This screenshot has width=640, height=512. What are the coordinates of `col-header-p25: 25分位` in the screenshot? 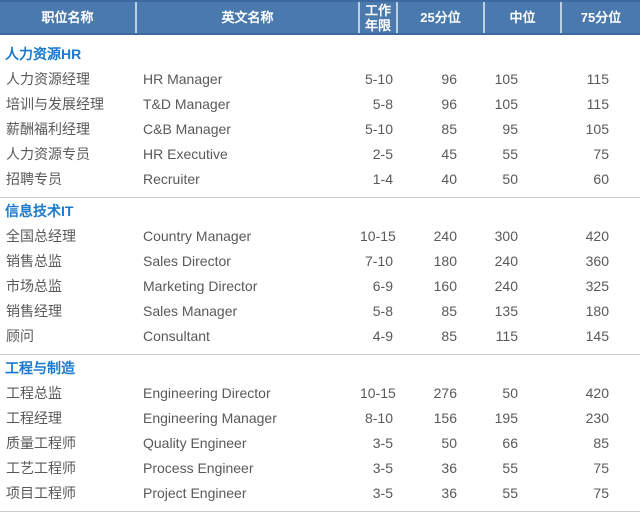 It's located at (441, 17).